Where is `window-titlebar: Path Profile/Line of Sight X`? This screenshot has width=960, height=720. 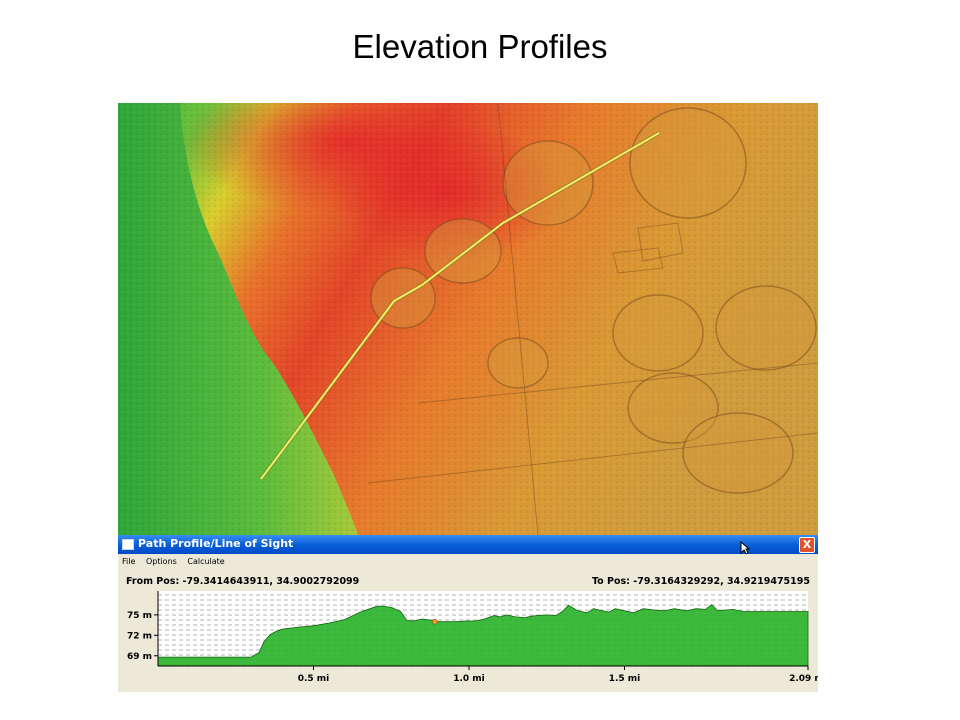
window-titlebar: Path Profile/Line of Sight X is located at coordinates (468, 545).